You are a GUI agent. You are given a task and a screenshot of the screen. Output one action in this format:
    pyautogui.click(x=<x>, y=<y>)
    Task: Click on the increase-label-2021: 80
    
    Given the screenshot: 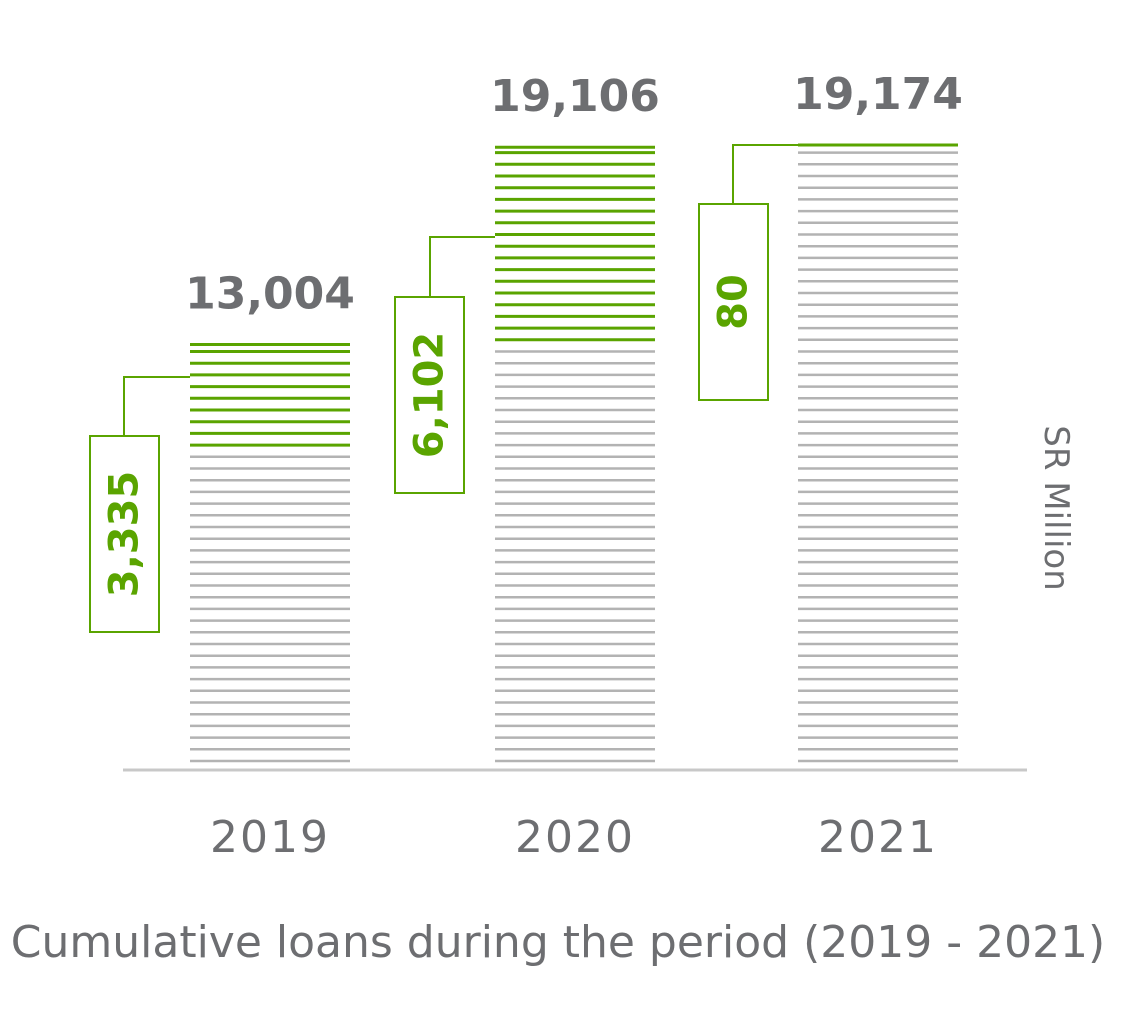 What is the action you would take?
    pyautogui.click(x=734, y=302)
    